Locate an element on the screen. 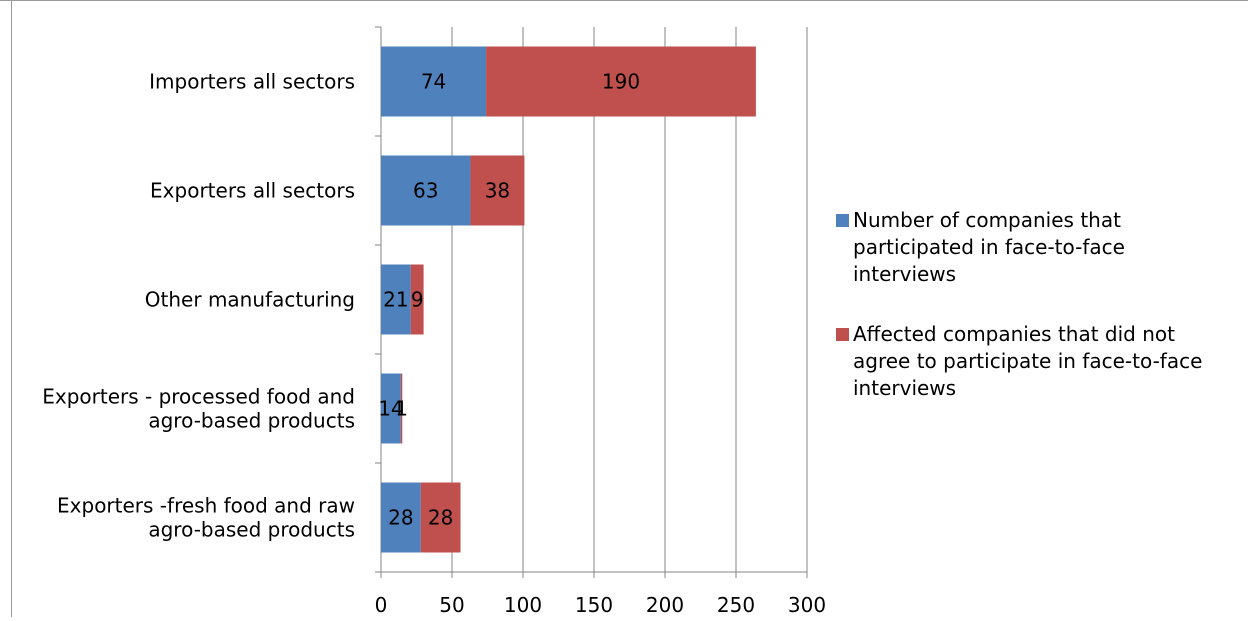  x-tick-label: 0 is located at coordinates (381, 605).